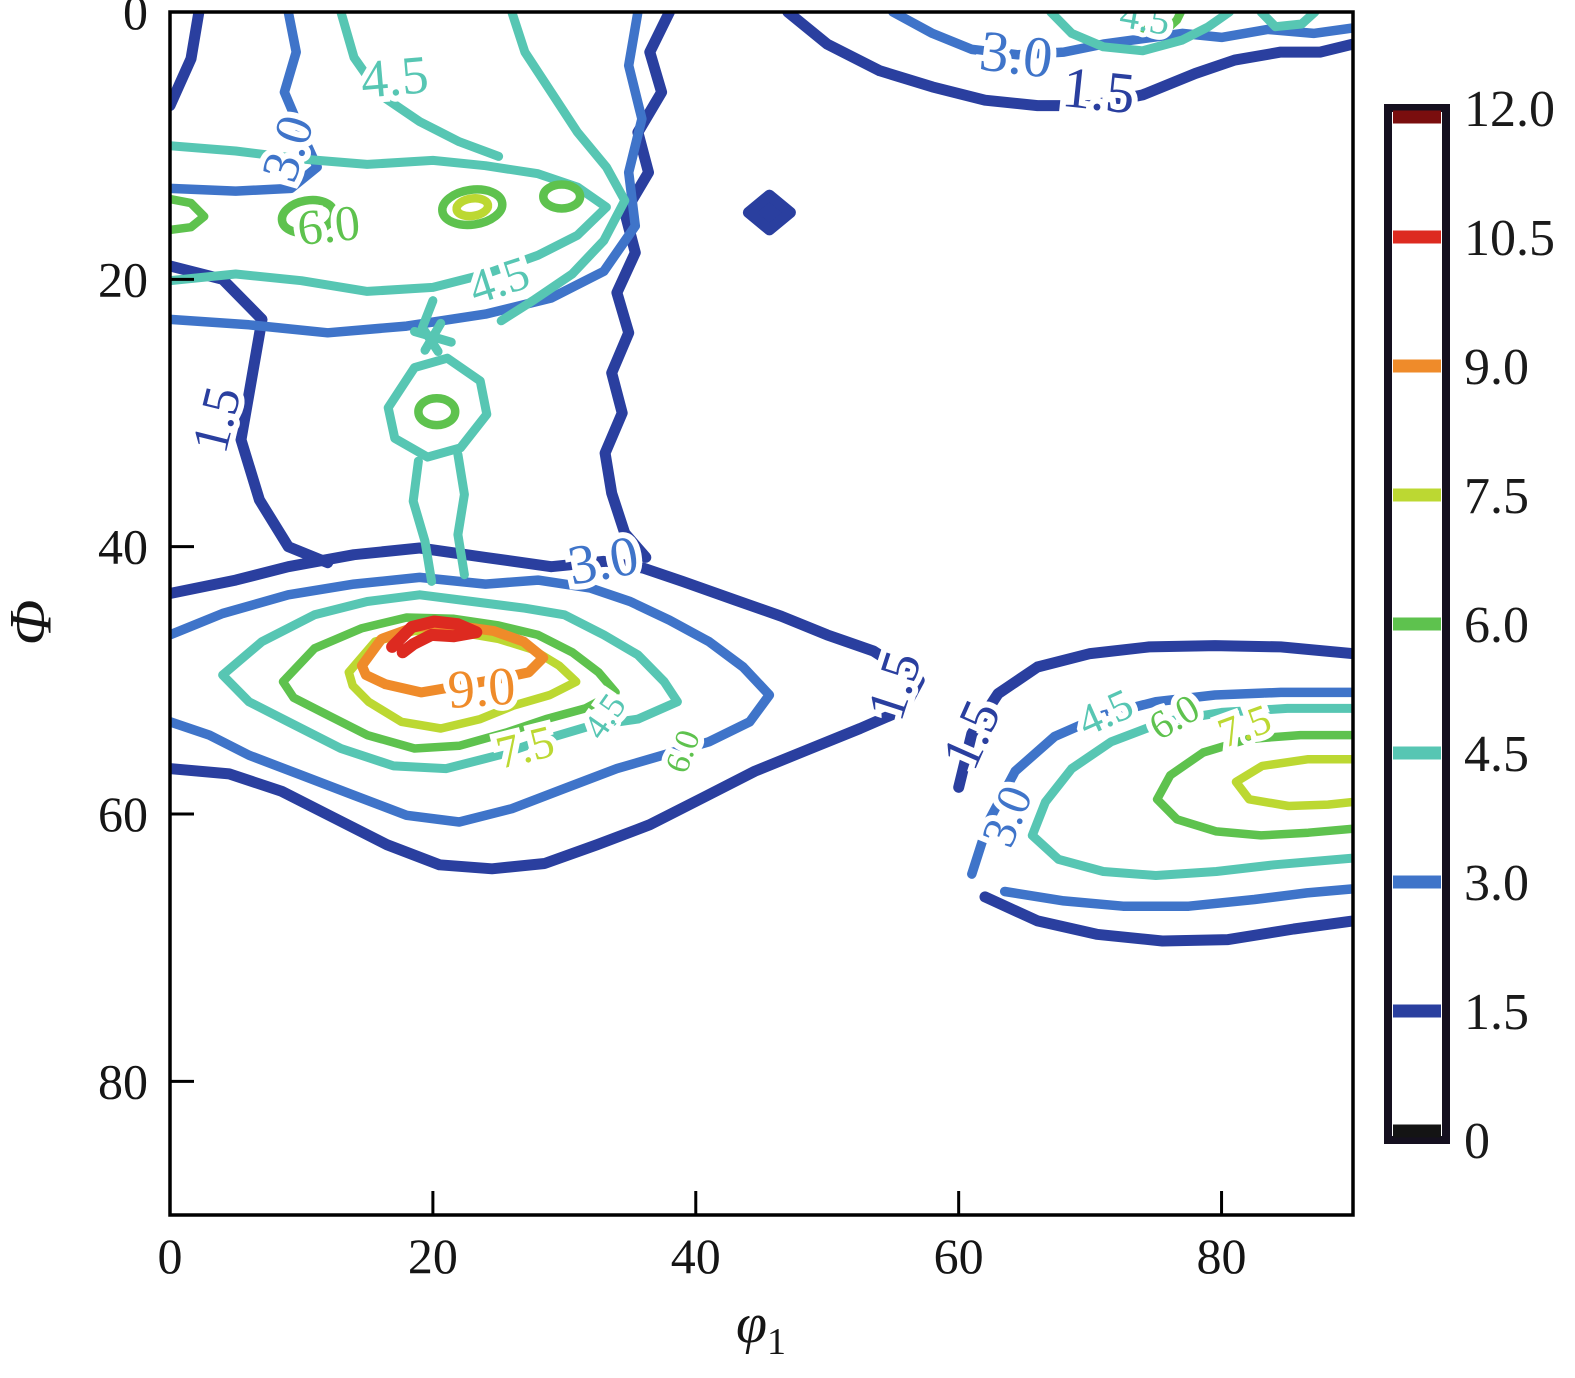  I want to click on y-tick-label: 60, so click(123, 814).